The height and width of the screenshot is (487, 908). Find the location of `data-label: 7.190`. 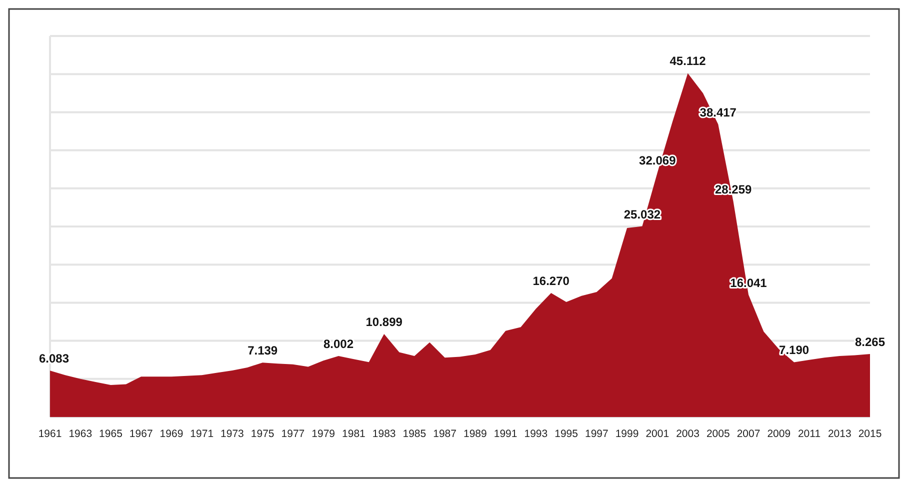

data-label: 7.190 is located at coordinates (794, 350).